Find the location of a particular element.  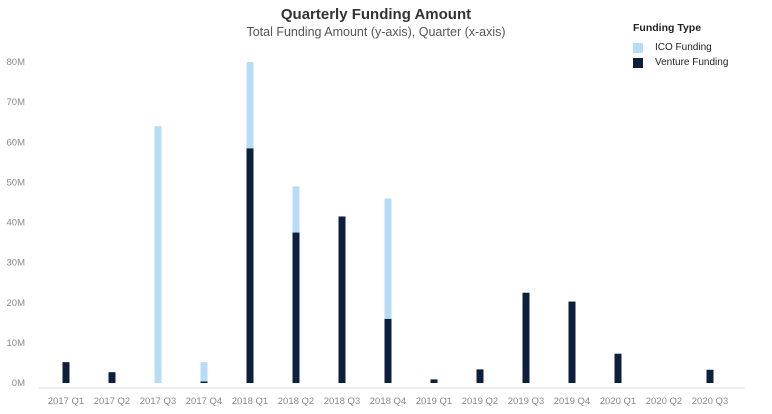

y-tick-label: 70M is located at coordinates (16, 102).